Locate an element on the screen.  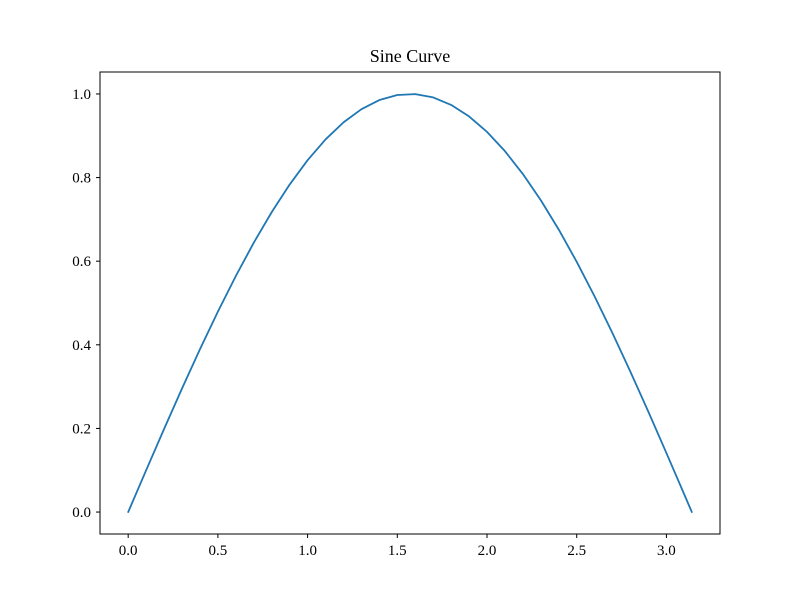
x-tick-label: 2.5 is located at coordinates (576, 551).